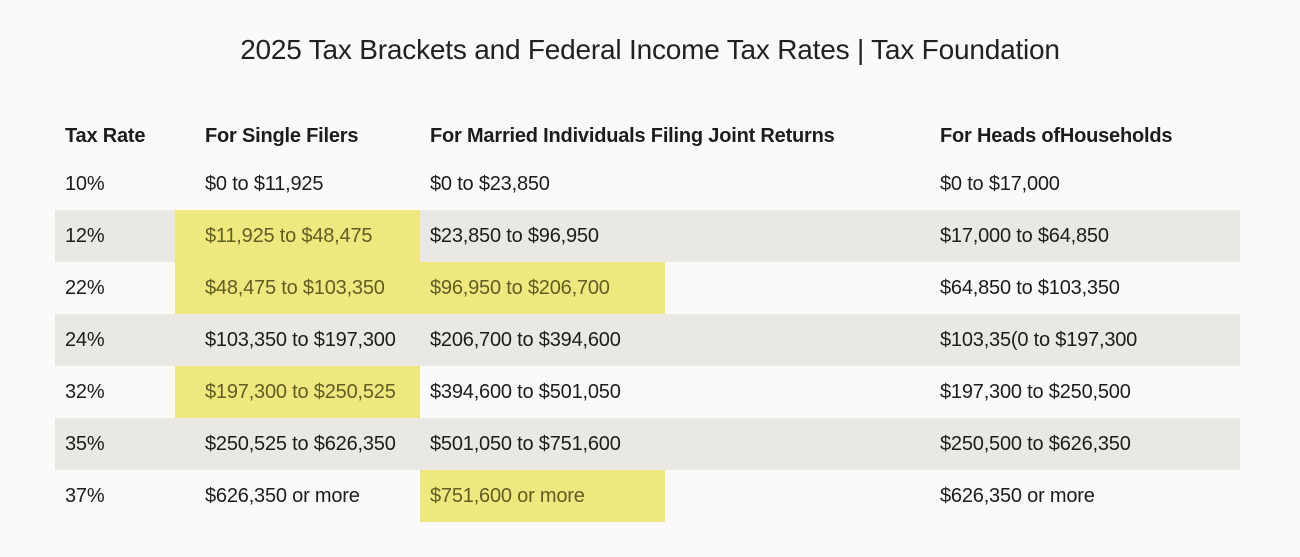  I want to click on cell-rate: 24%, so click(85, 339).